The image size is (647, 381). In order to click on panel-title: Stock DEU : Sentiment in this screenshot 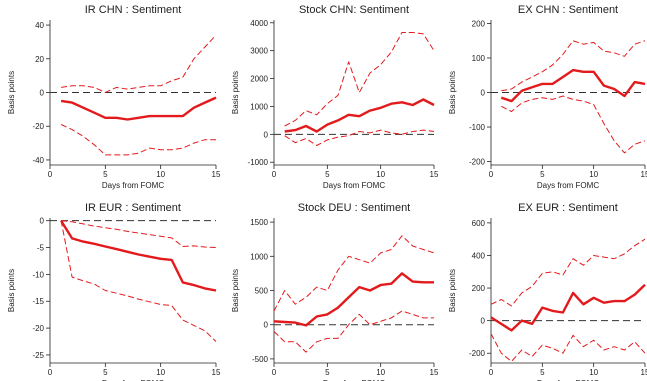, I will do `click(354, 208)`.